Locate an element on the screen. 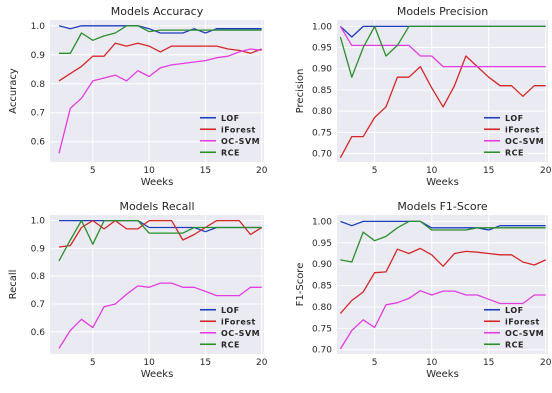 The width and height of the screenshot is (552, 393). chart-title: Models Precision is located at coordinates (442, 11).